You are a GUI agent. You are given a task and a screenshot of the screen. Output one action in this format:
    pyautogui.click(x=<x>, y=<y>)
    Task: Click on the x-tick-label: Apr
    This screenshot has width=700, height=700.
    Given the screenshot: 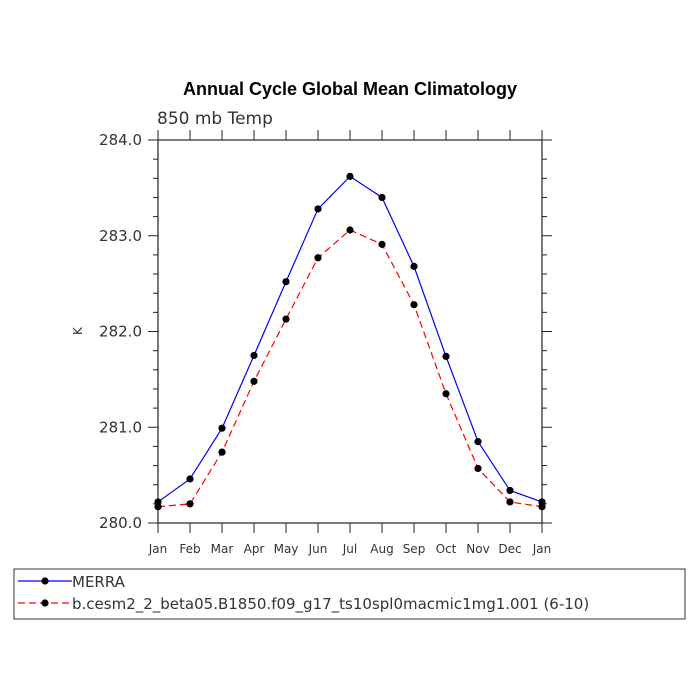 What is the action you would take?
    pyautogui.click(x=254, y=549)
    